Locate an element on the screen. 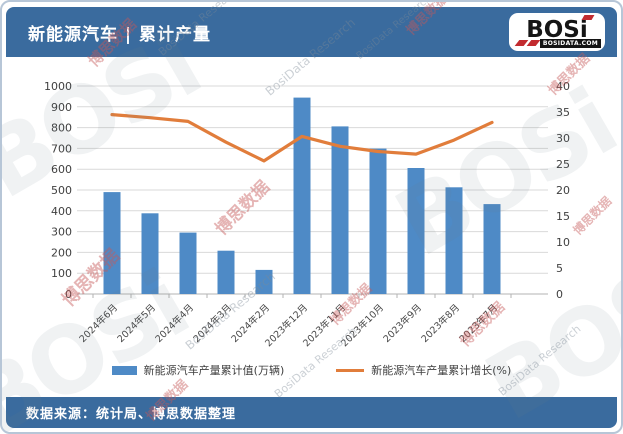 The image size is (623, 434). bar-2023年11月 is located at coordinates (340, 210).